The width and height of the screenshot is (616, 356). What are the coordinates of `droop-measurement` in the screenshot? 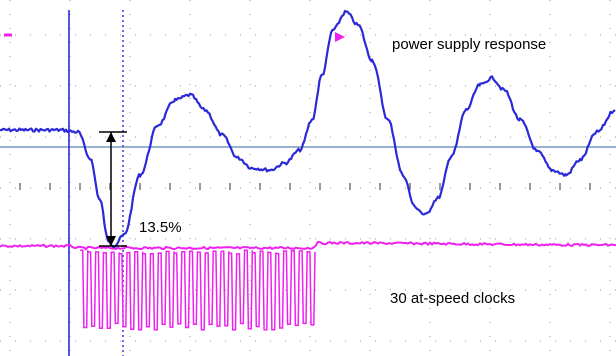 It's located at (113, 189).